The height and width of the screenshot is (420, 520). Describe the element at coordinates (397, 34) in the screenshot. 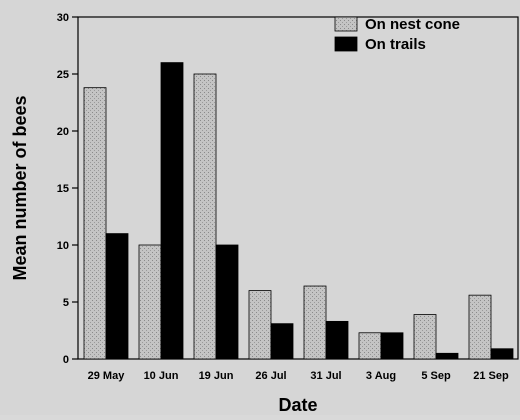

I see `legend: On nest cone On trails` at that location.